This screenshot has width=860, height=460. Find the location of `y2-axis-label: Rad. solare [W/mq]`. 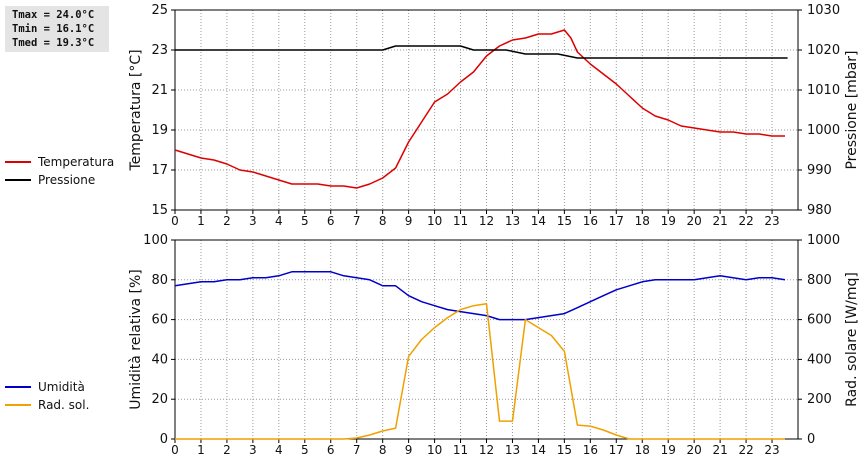

y2-axis-label: Rad. solare [W/mq] is located at coordinates (852, 339).